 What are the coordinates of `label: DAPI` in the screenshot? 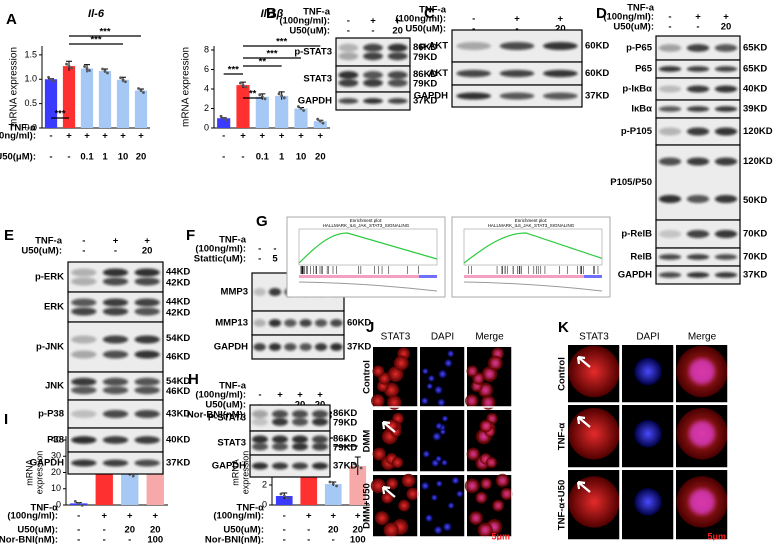 It's located at (442, 337).